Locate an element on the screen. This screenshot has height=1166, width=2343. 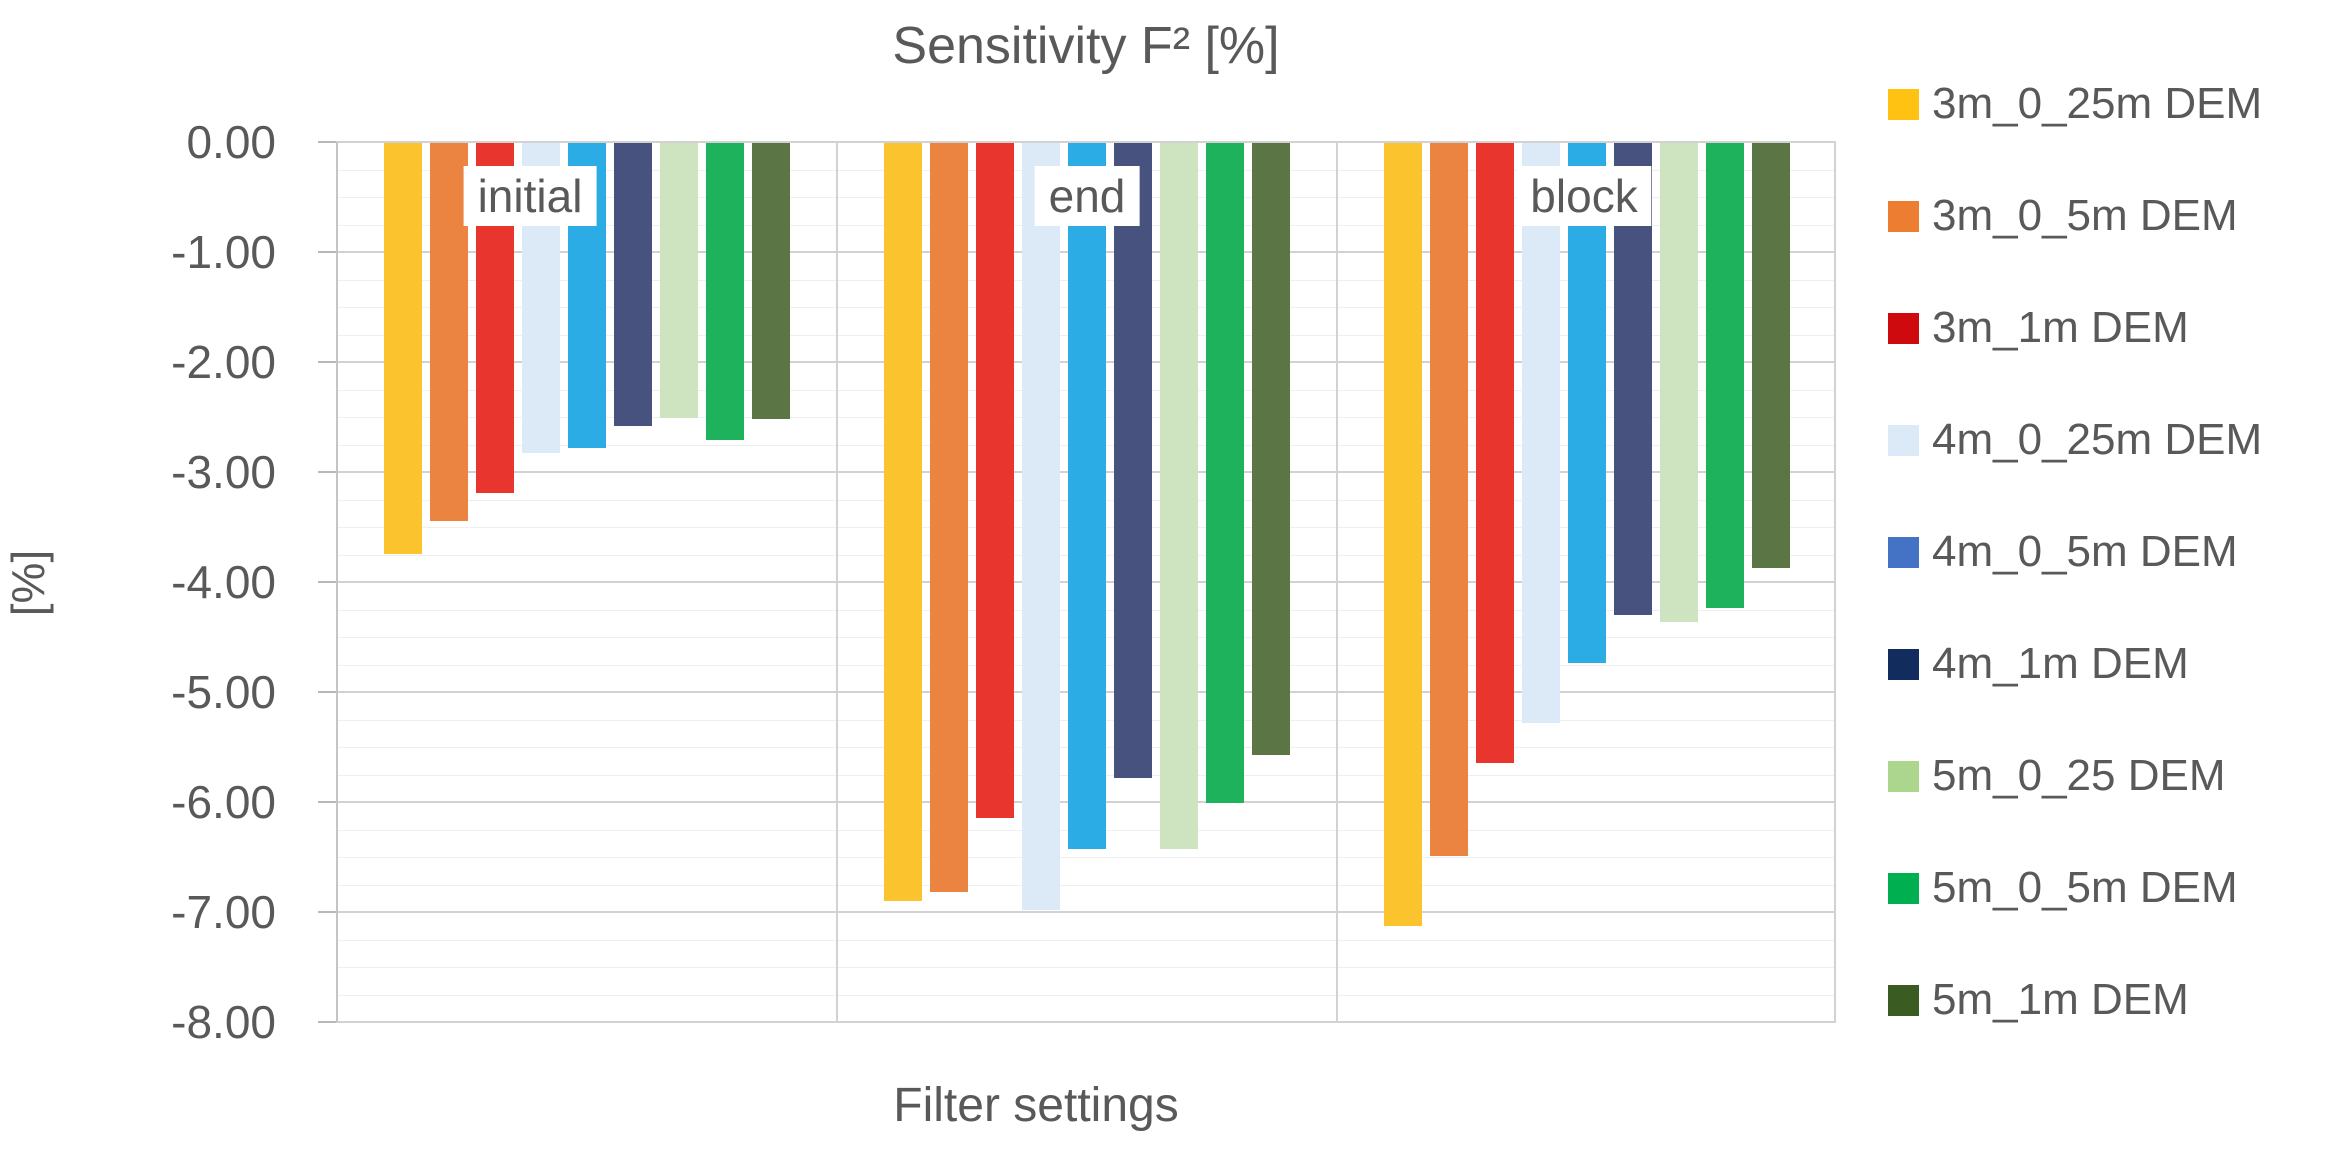
bar-4m_0_25m-DEM-end is located at coordinates (1041, 526).